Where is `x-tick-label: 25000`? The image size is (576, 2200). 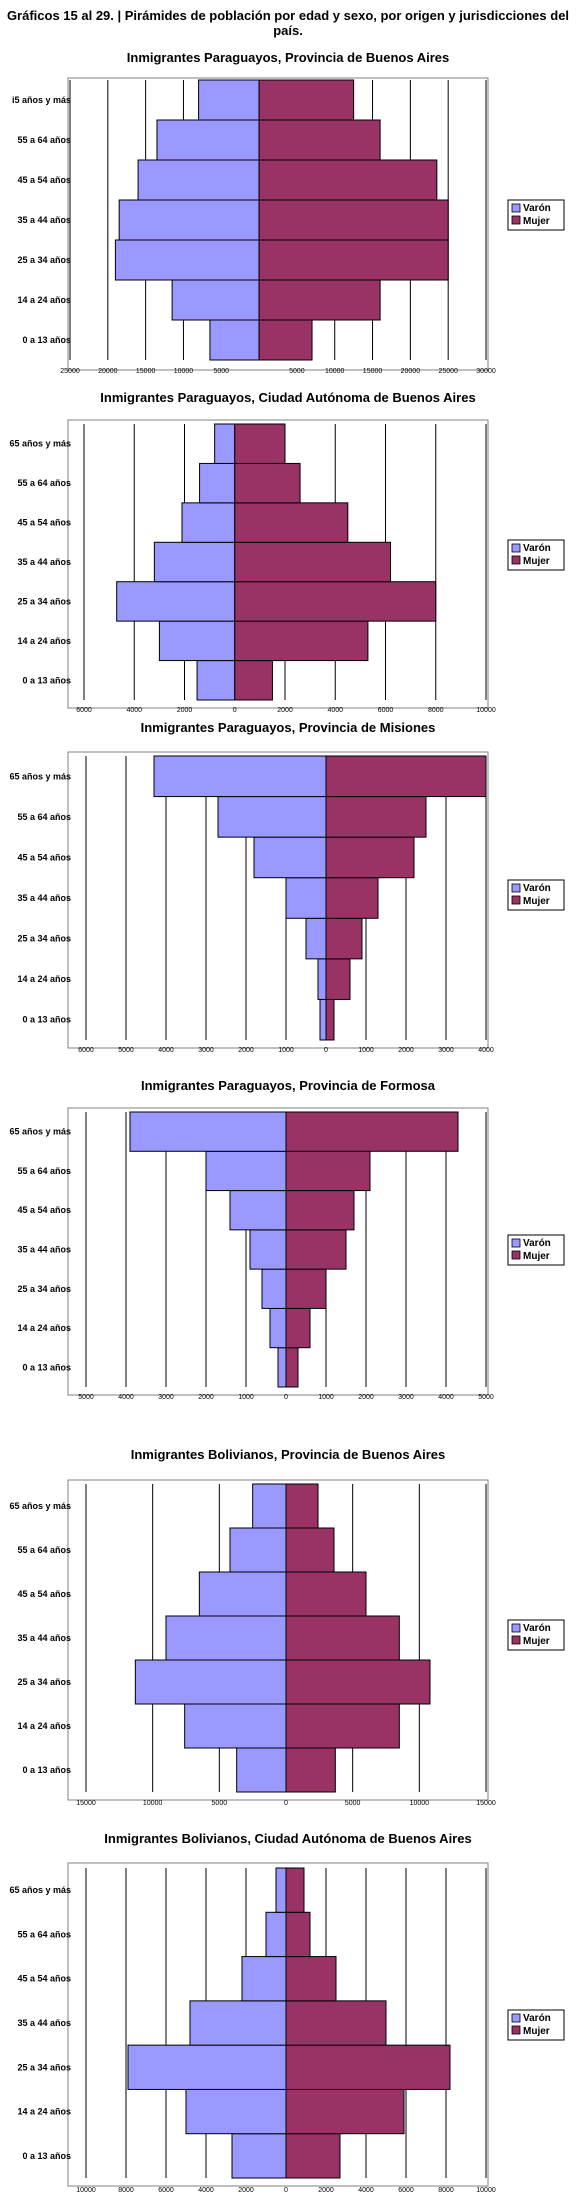 x-tick-label: 25000 is located at coordinates (70, 371).